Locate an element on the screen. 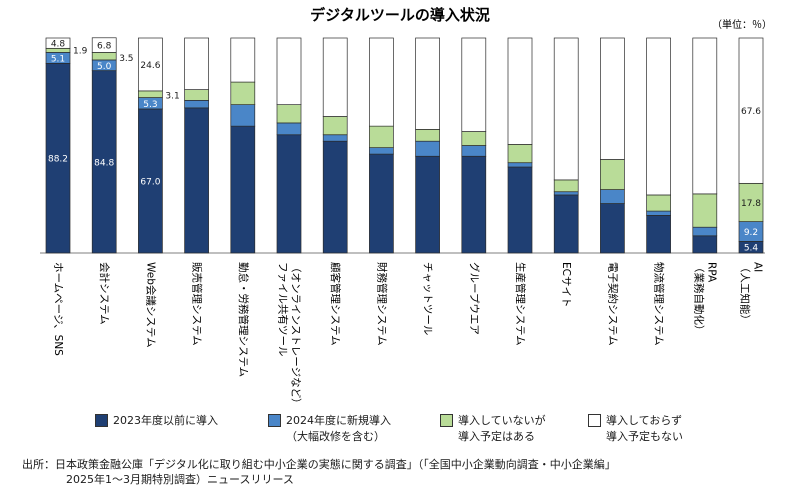 This screenshot has width=800, height=491. data-label-2-4: 6.8 is located at coordinates (104, 47).